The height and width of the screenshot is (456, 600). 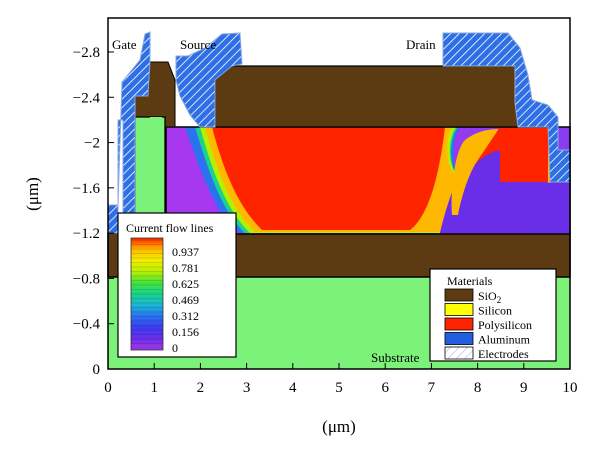 I want to click on colorbar-level-label: 0.156, so click(x=185, y=332).